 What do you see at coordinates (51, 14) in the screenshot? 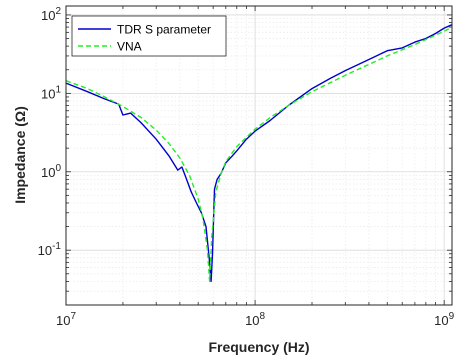
I see `y-tick-label: 10²` at bounding box center [51, 14].